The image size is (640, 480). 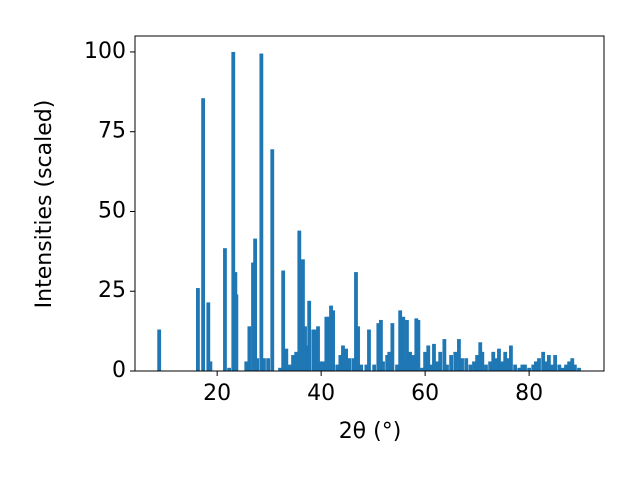 I want to click on x-tick-label: 20, so click(x=217, y=393).